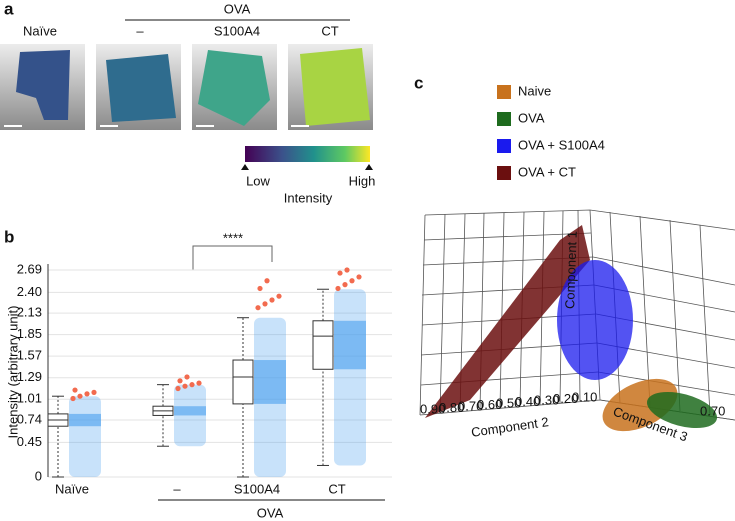 The height and width of the screenshot is (521, 735). Describe the element at coordinates (534, 90) in the screenshot. I see `legend-label: Naive` at that location.